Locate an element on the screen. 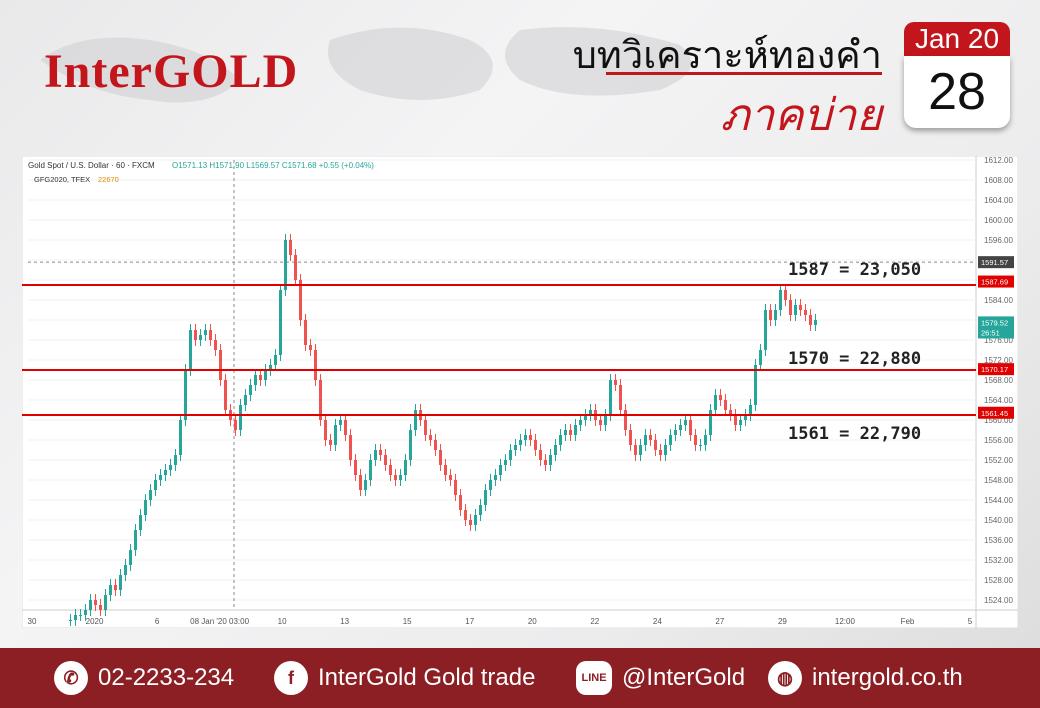 This screenshot has width=1040, height=708. x-tick-label: 17 is located at coordinates (469, 621).